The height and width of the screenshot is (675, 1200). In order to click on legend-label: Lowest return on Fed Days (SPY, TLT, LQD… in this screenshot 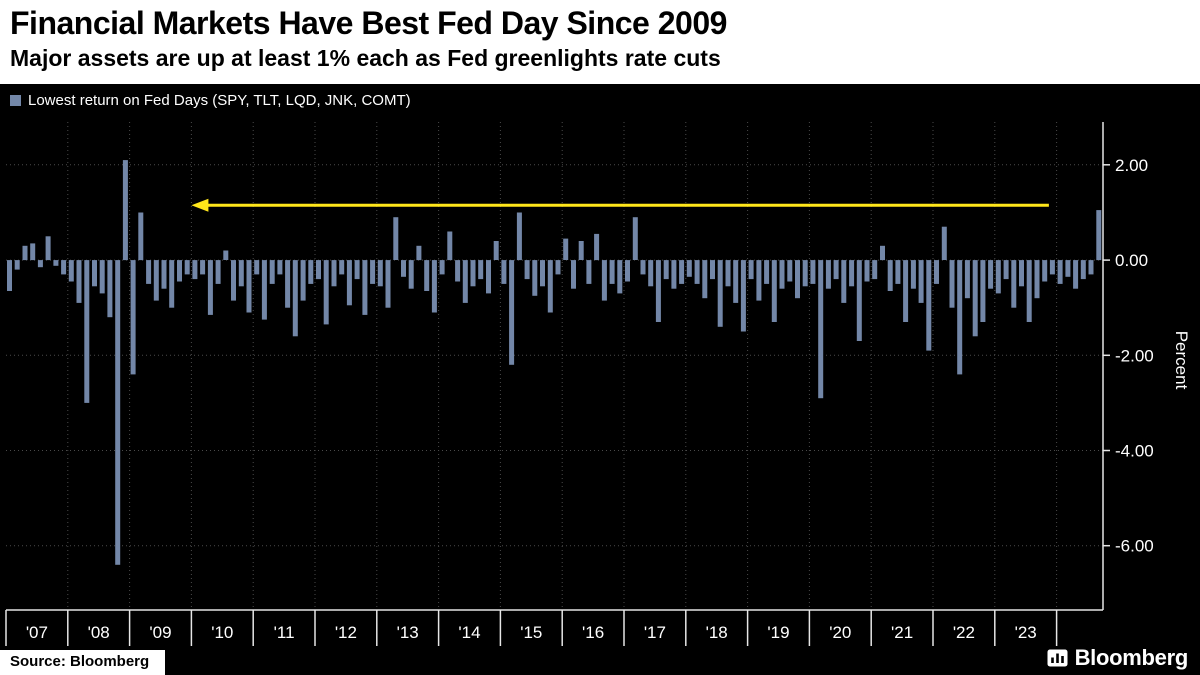, I will do `click(219, 100)`.